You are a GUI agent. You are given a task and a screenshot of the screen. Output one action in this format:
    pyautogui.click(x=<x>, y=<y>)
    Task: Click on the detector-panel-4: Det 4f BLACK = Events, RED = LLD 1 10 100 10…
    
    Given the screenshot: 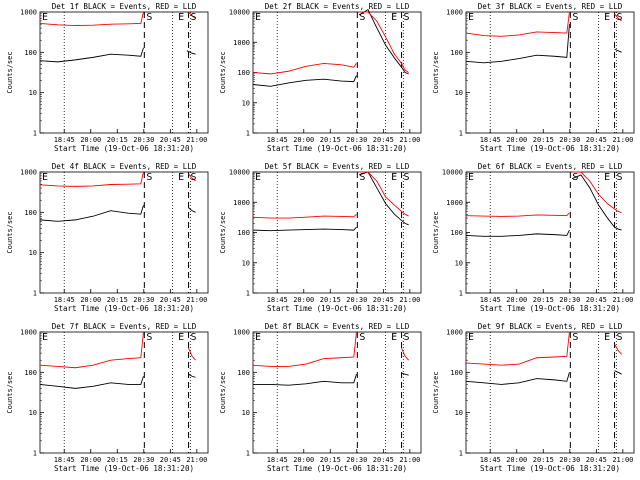 What is the action you would take?
    pyautogui.click(x=107, y=237)
    